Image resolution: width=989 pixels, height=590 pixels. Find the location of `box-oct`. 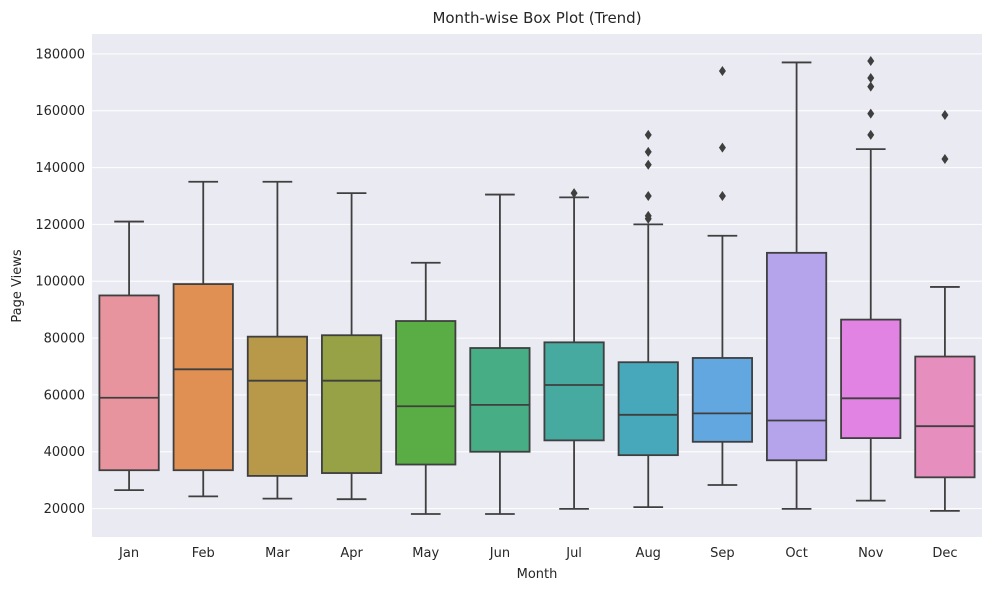

box-oct is located at coordinates (797, 285).